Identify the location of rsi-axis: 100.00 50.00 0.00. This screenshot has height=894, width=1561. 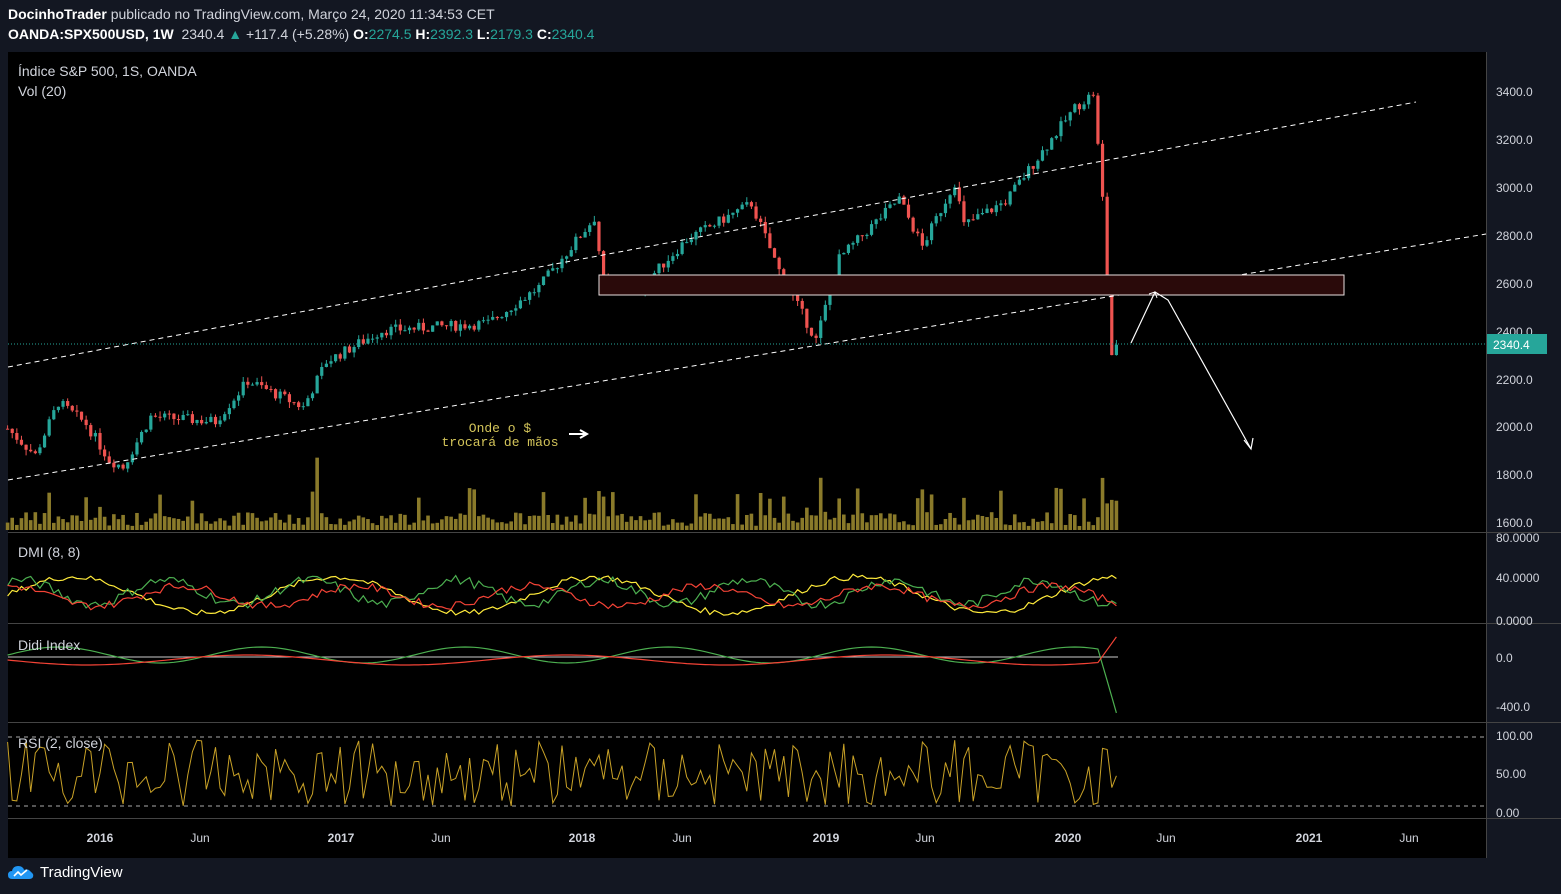
(1514, 774).